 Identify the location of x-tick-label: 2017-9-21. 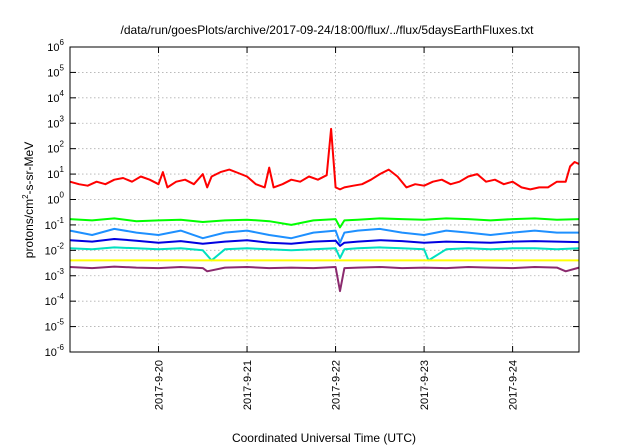
(248, 385).